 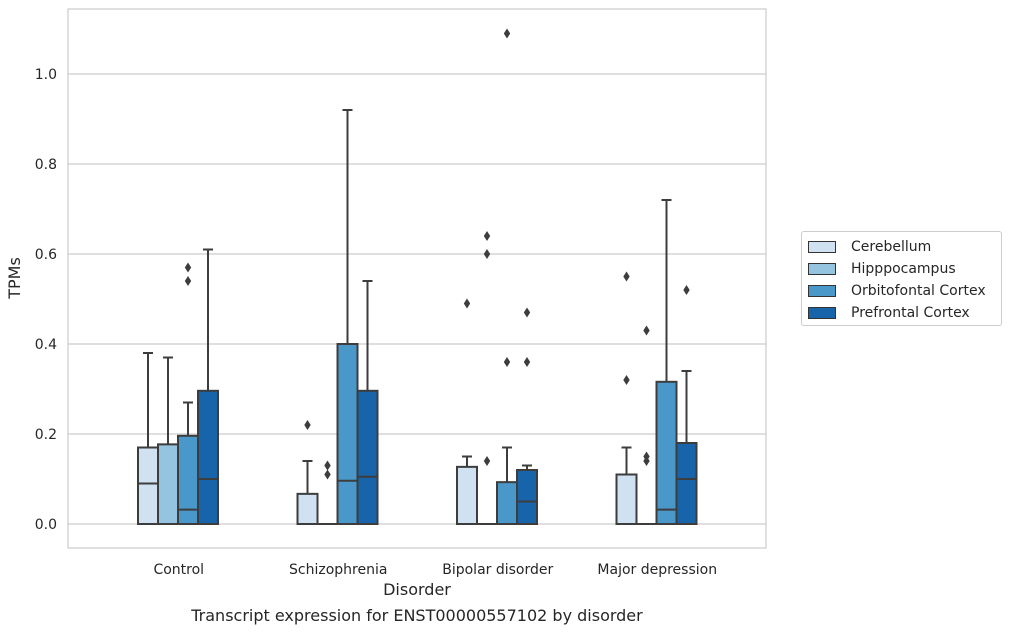 I want to click on y-tick-label: 0.8, so click(x=46, y=165).